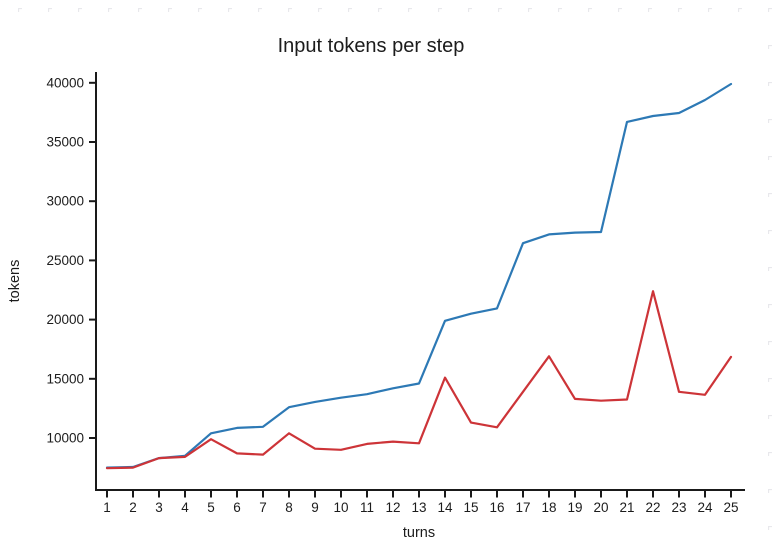 The width and height of the screenshot is (783, 560). I want to click on x-tick-label: 2, so click(133, 507).